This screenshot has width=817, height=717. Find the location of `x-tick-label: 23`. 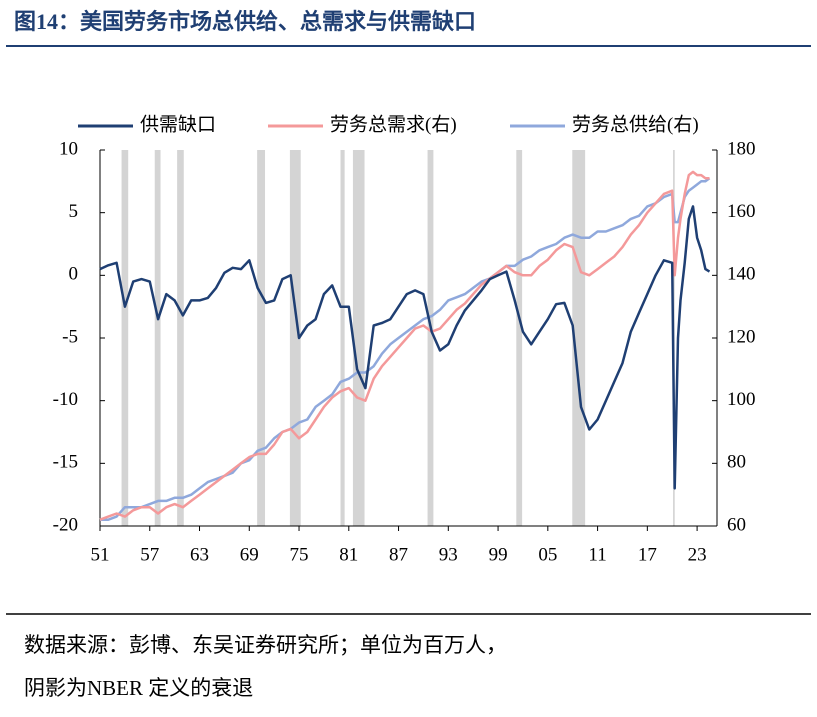

x-tick-label: 23 is located at coordinates (697, 554).